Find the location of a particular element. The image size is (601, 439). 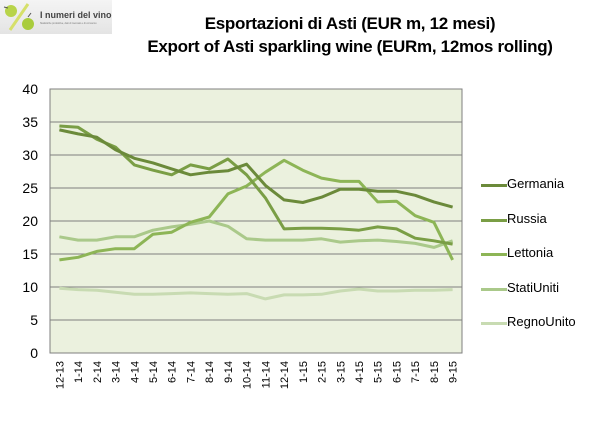

grape-percent-icon is located at coordinates (18, 17).